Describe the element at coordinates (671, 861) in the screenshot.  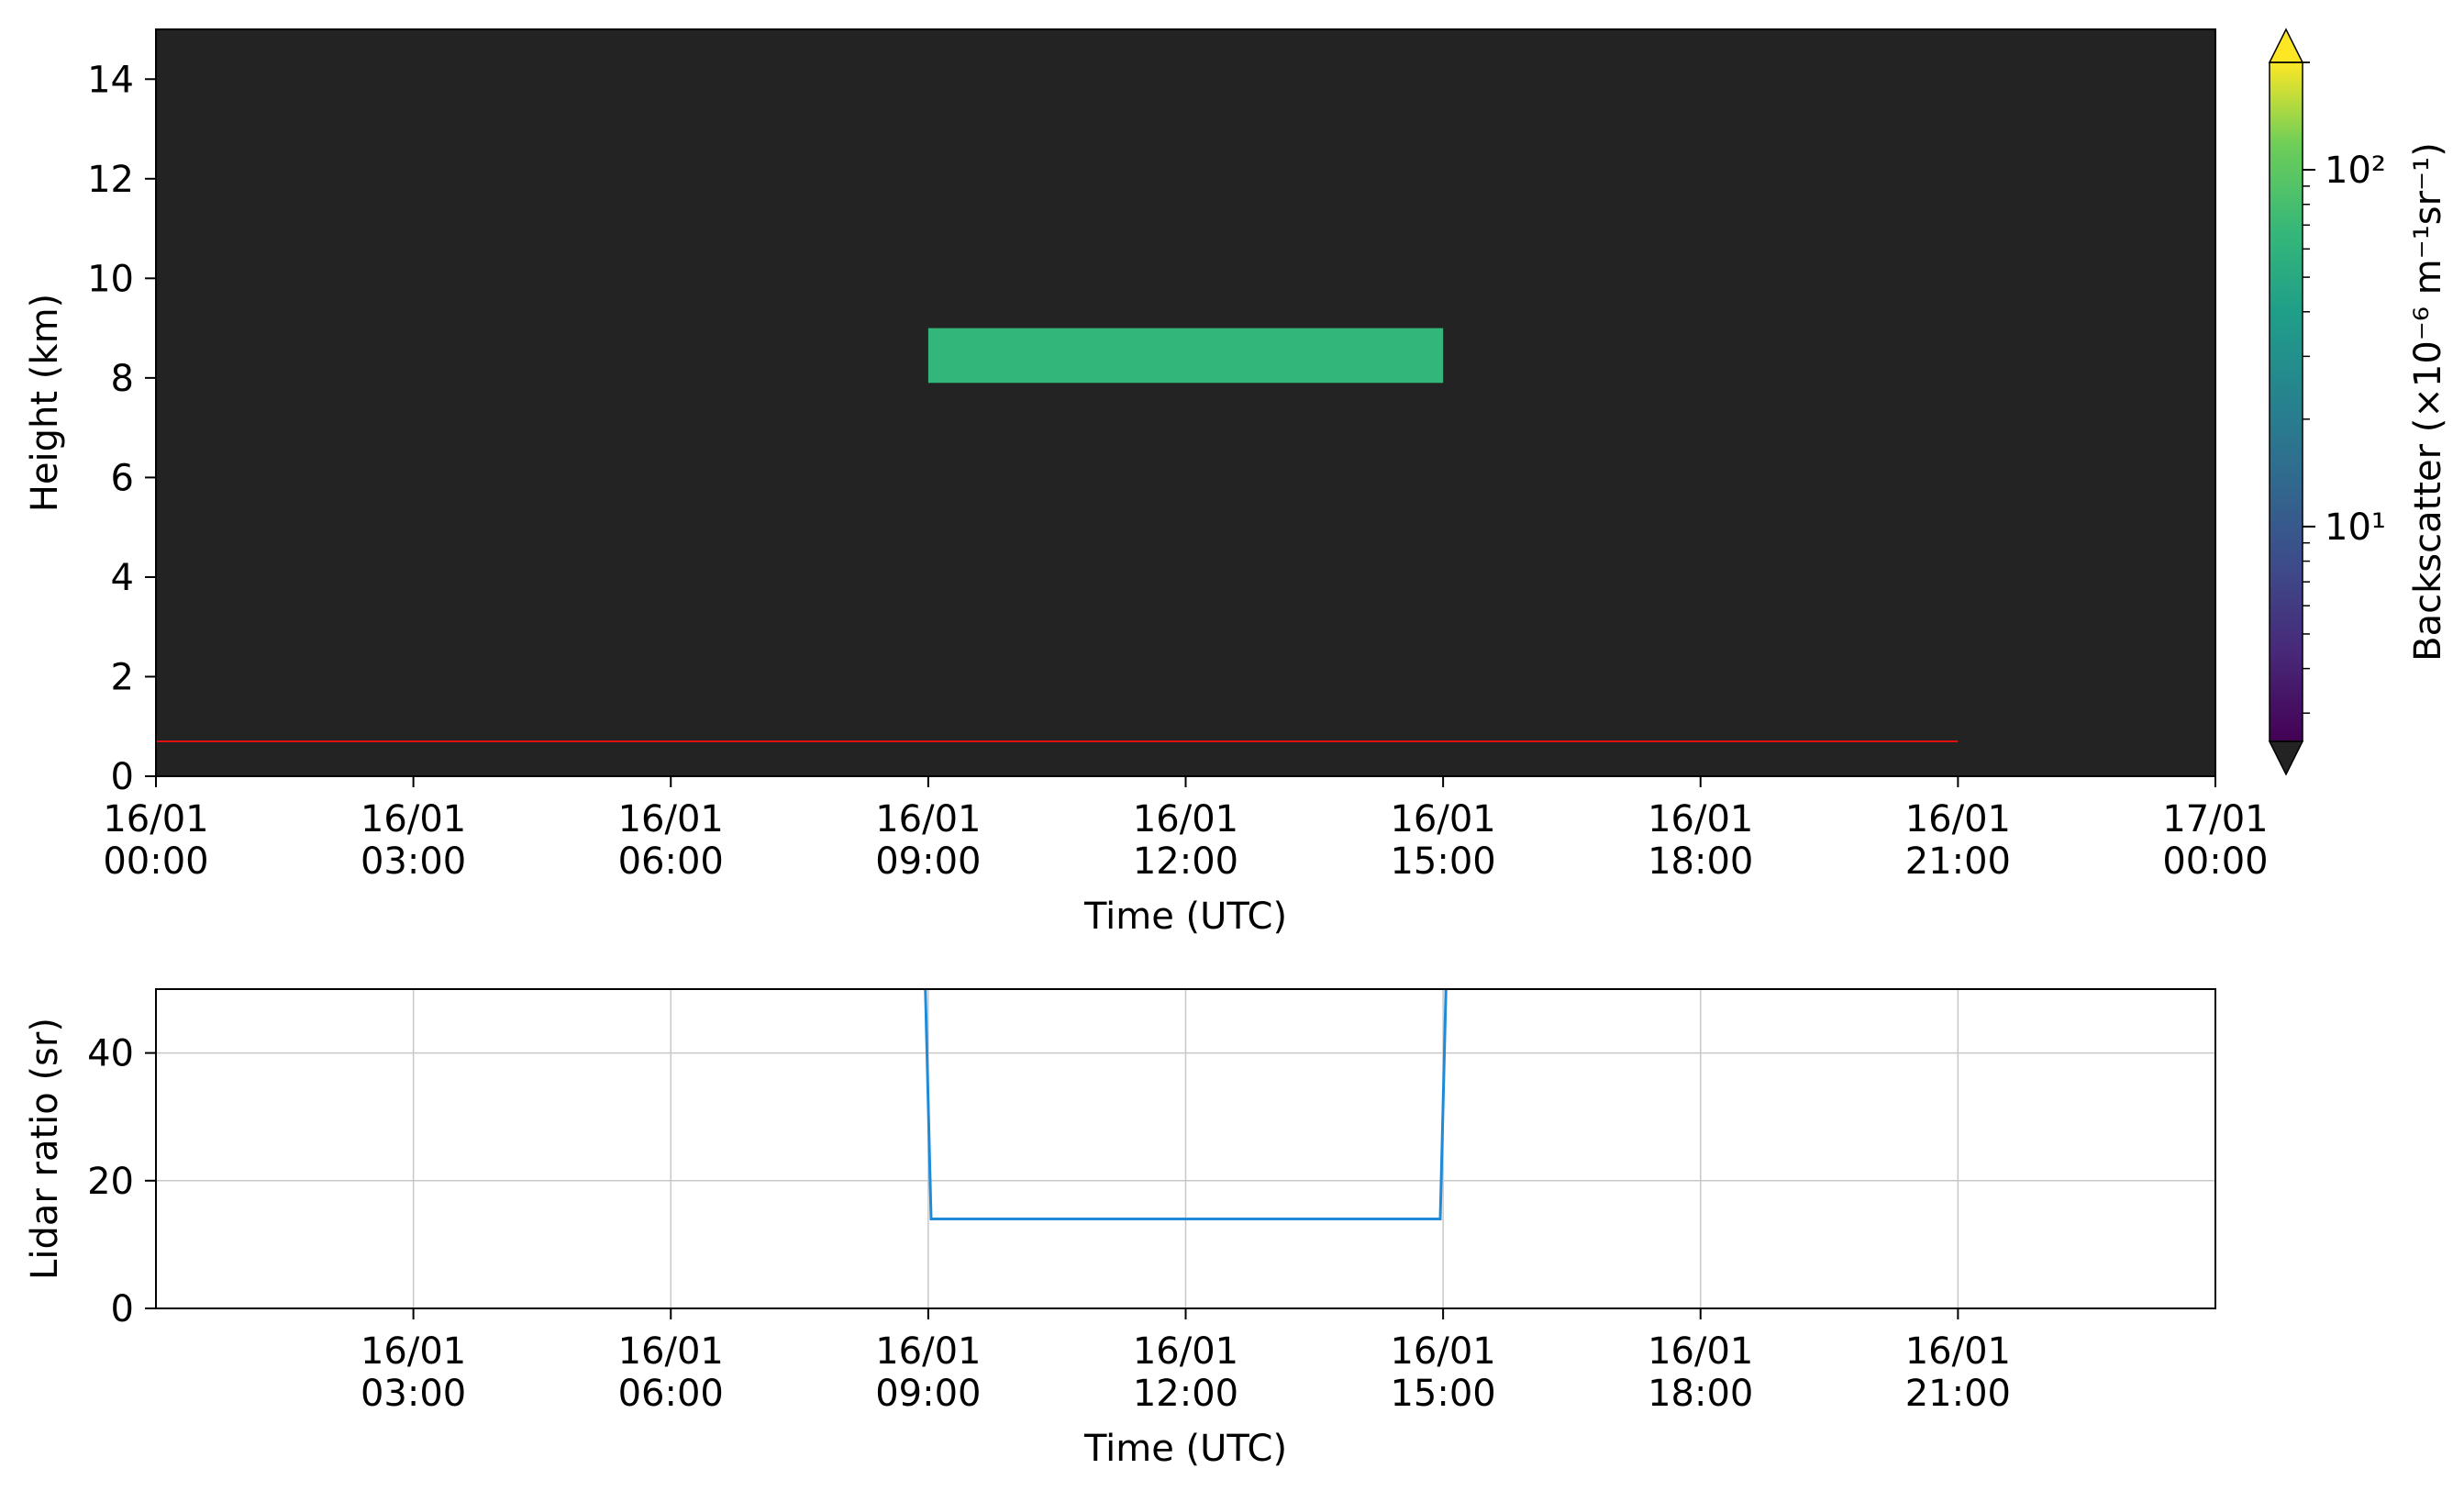
I see `backscatter-x-tick-label: 06:00` at that location.